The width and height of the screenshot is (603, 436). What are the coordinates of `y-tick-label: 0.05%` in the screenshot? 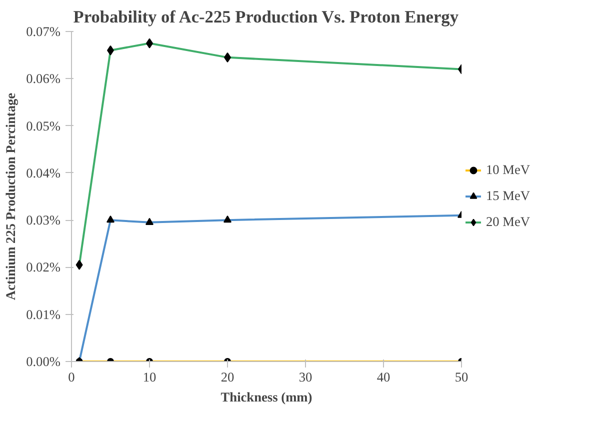 It's located at (43, 126).